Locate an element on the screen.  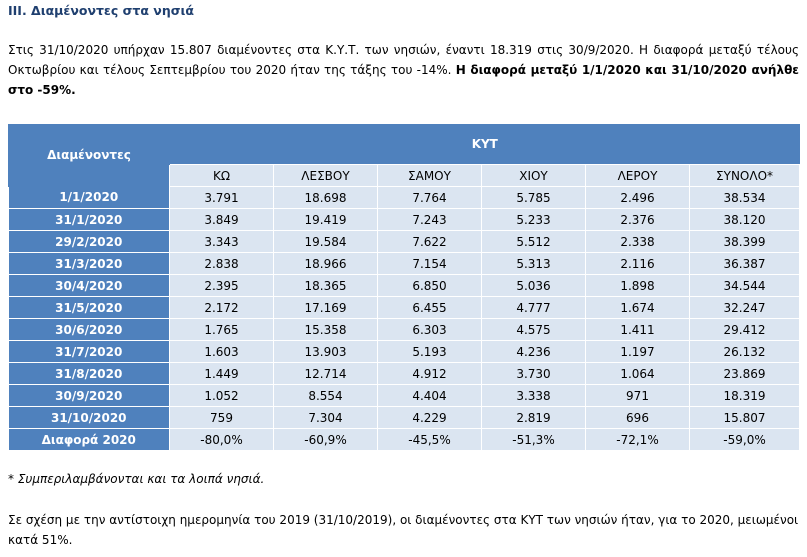
column-header: ΣΥΝΟΛΟ* is located at coordinates (744, 175).